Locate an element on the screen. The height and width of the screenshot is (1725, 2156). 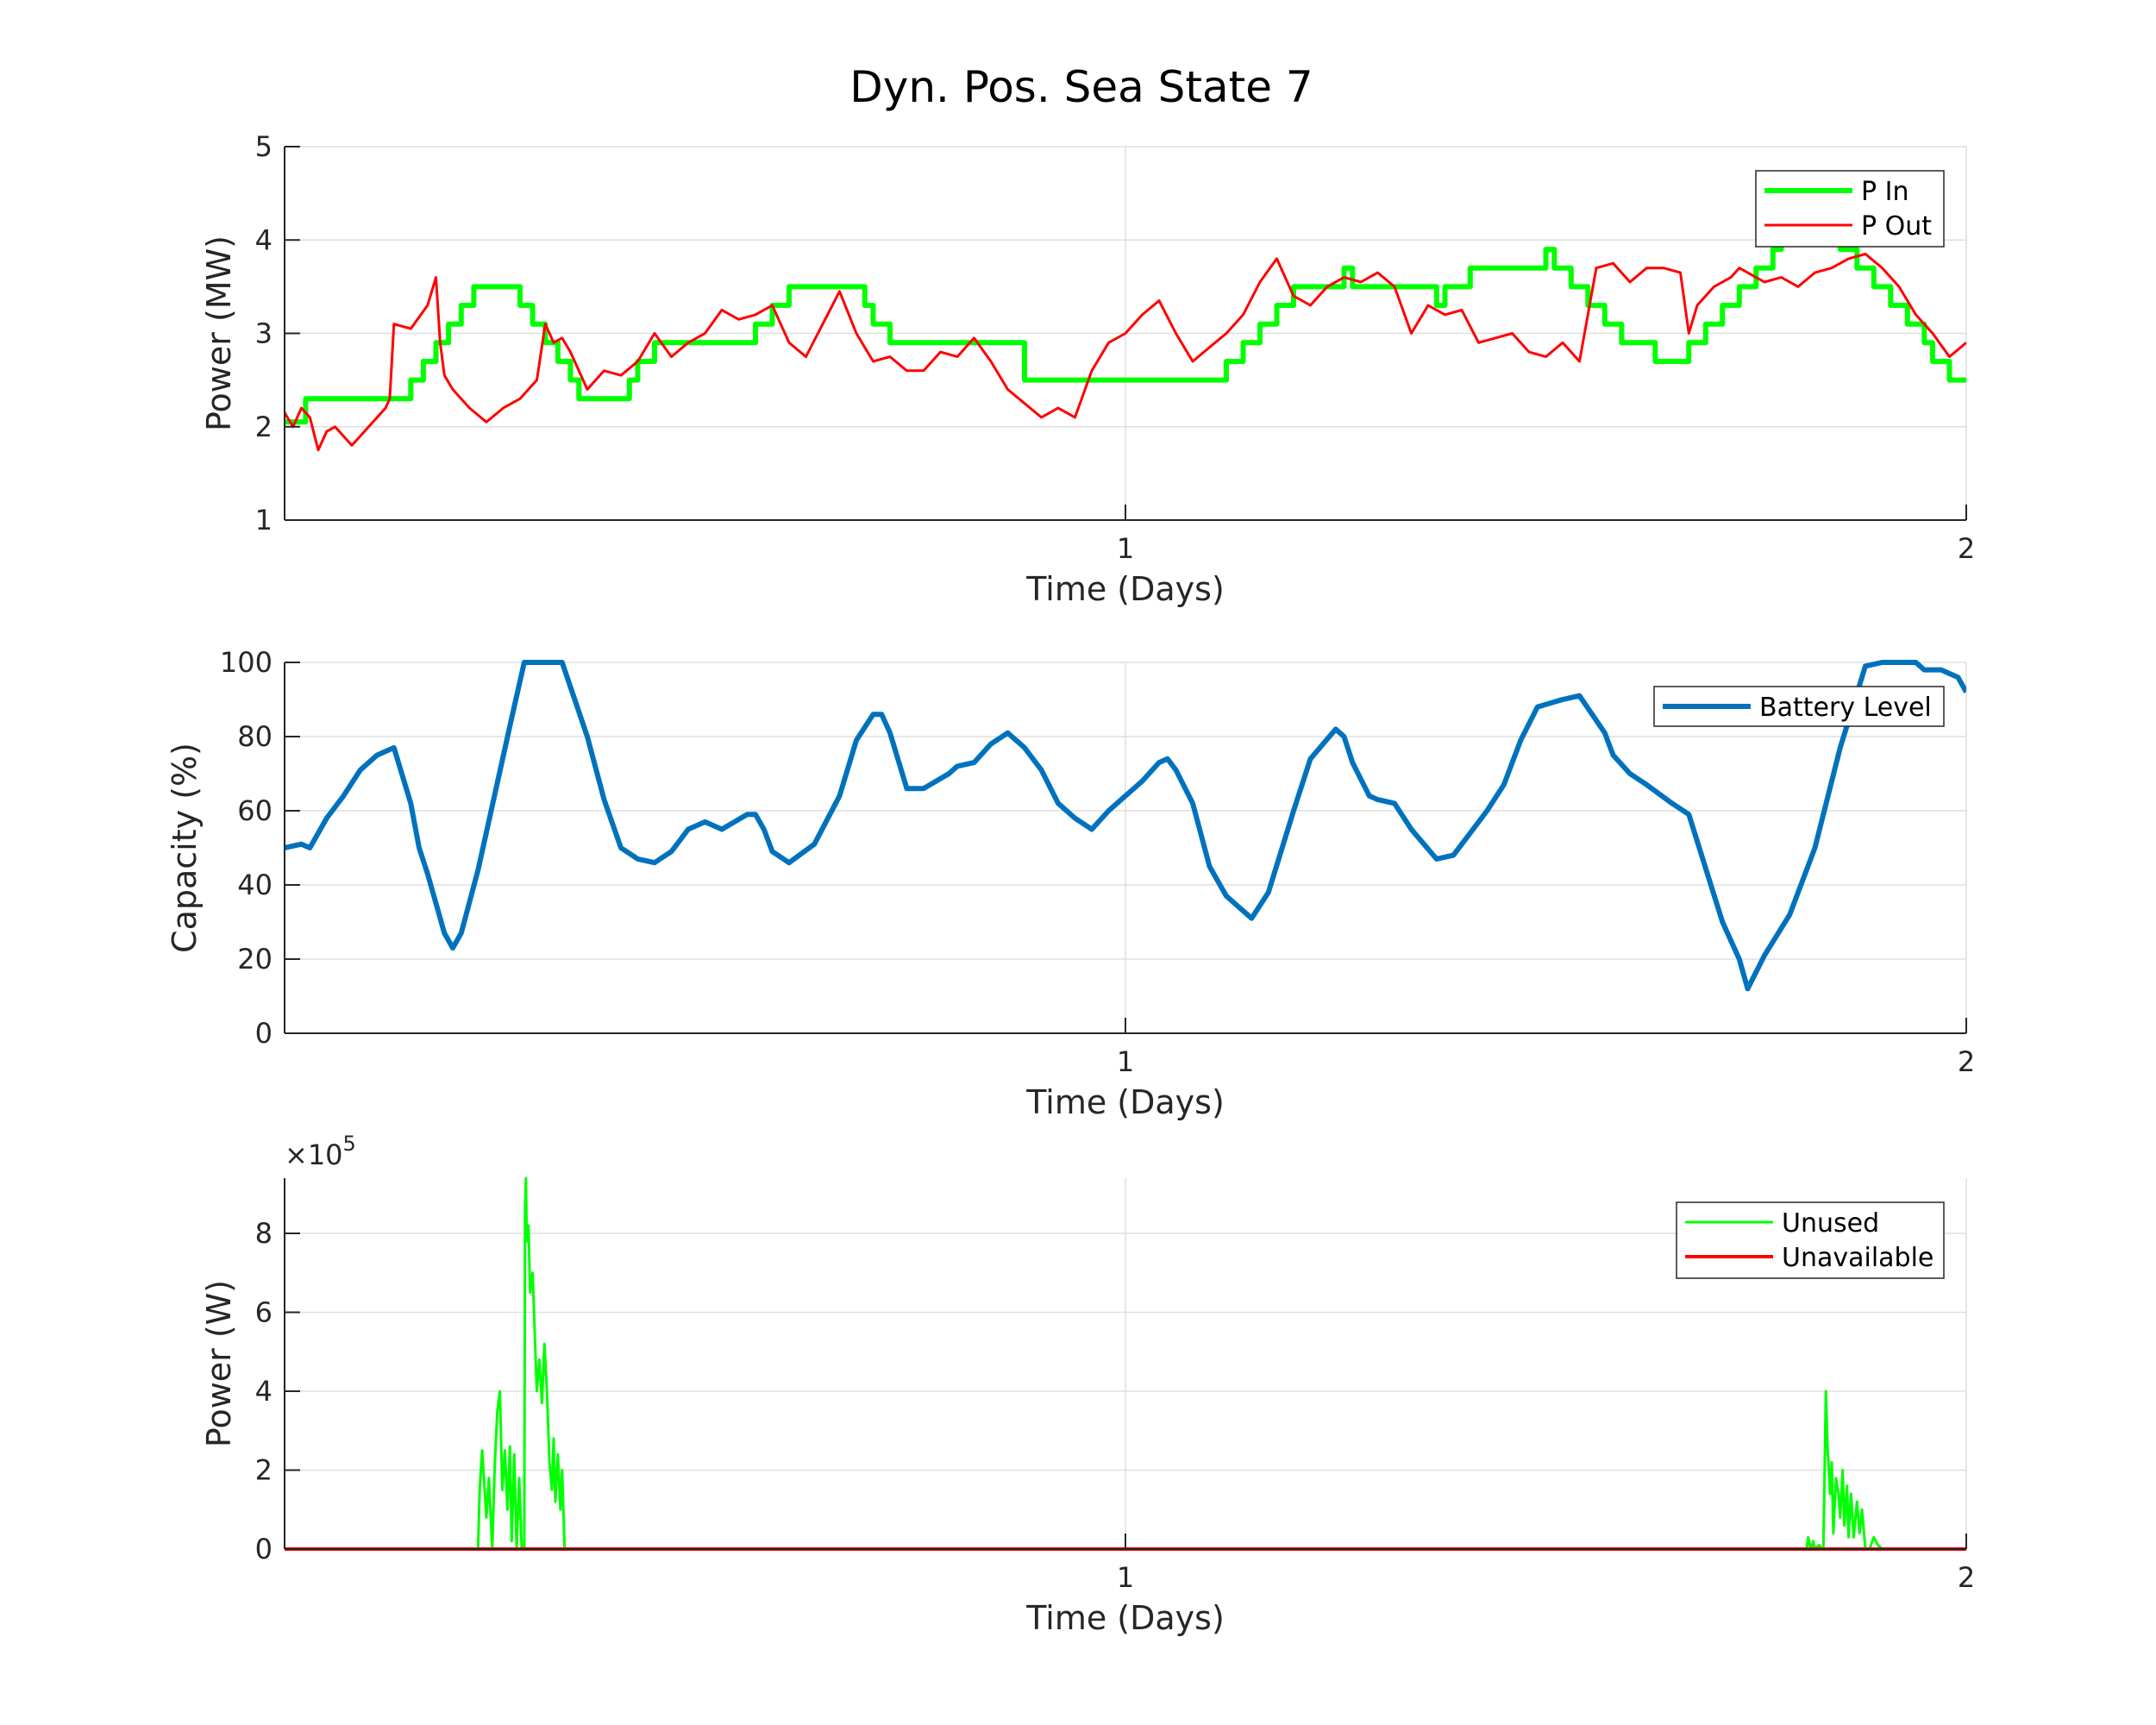
y-tick-label: 5 is located at coordinates (264, 147).